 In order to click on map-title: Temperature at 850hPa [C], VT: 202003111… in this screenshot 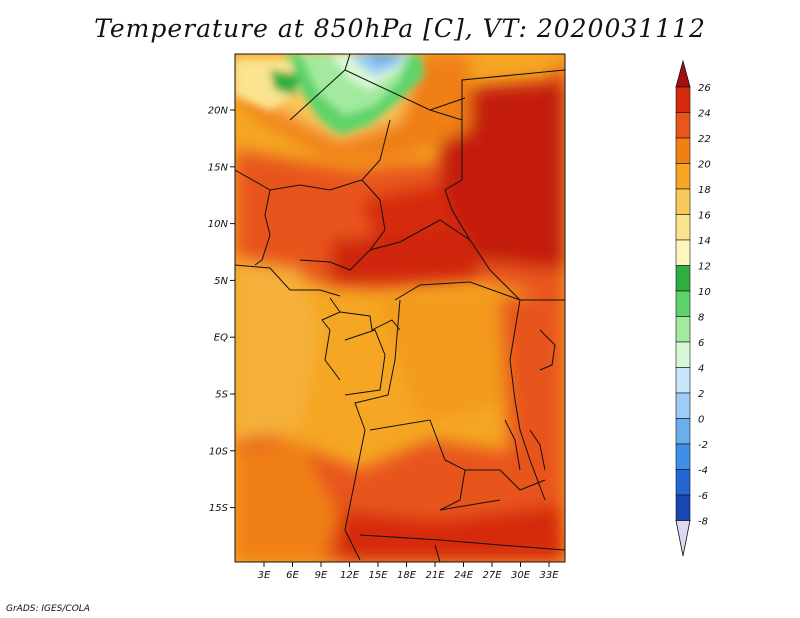, I will do `click(400, 28)`.